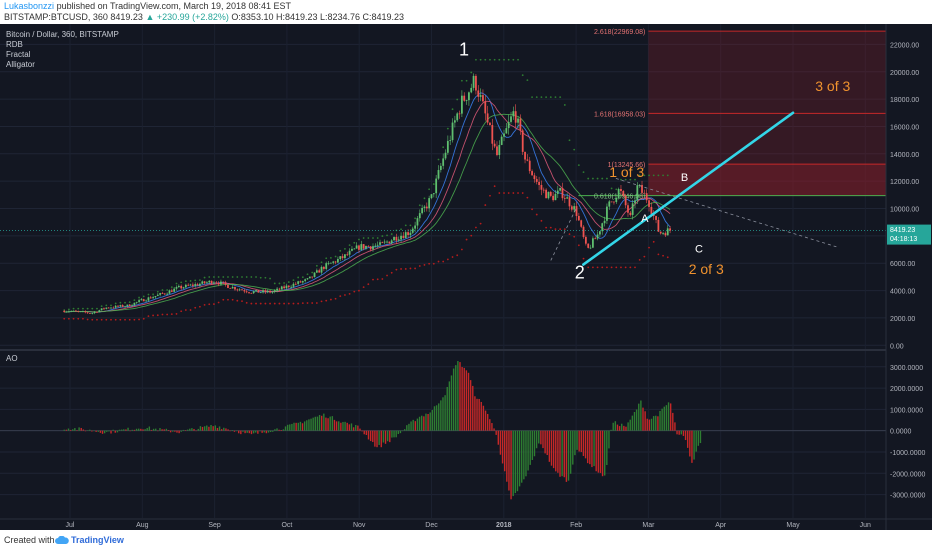  I want to click on tradingview-brand: TradingView, so click(97, 540).